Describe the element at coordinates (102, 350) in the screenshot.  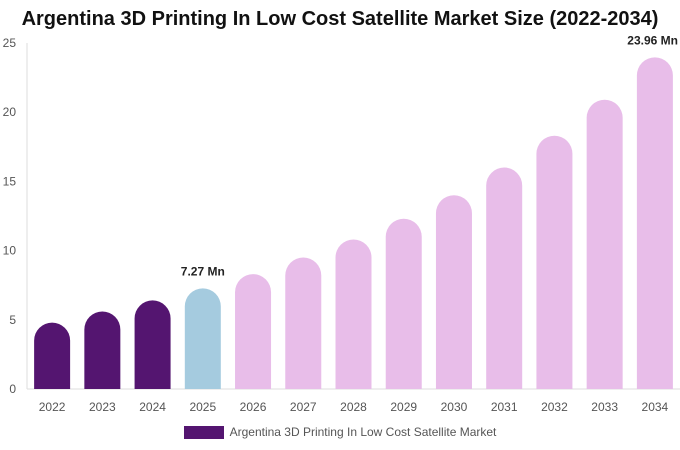
I see `bar-2023` at that location.